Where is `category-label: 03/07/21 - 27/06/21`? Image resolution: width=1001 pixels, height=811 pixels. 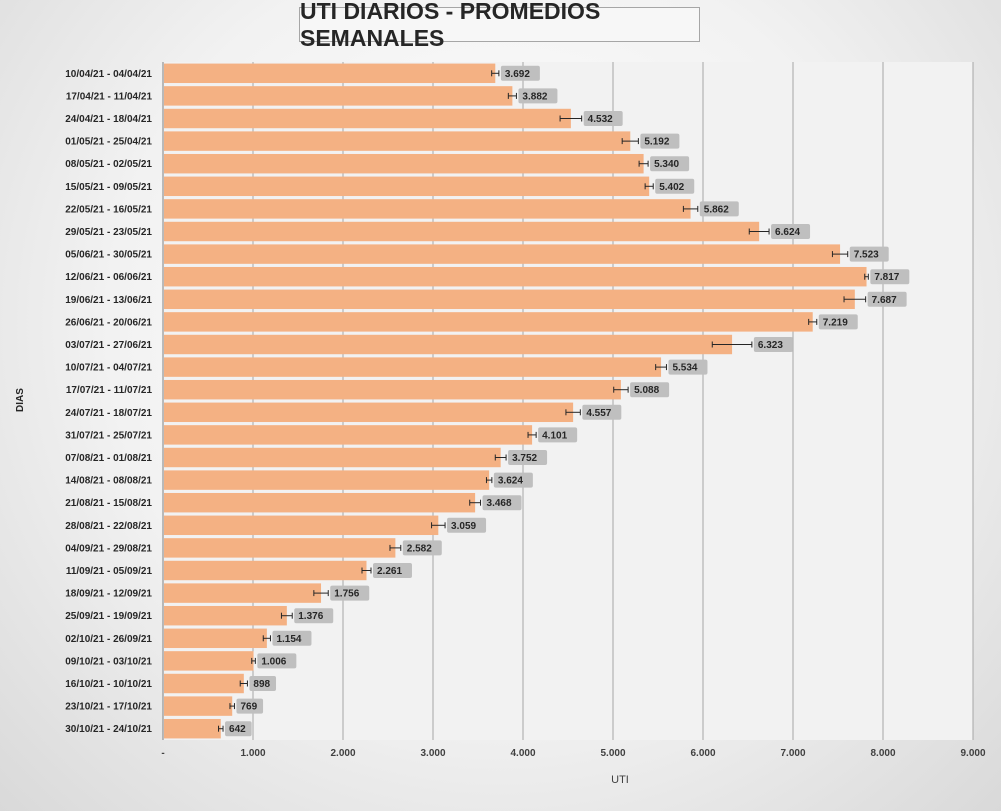 category-label: 03/07/21 - 27/06/21 is located at coordinates (108, 345).